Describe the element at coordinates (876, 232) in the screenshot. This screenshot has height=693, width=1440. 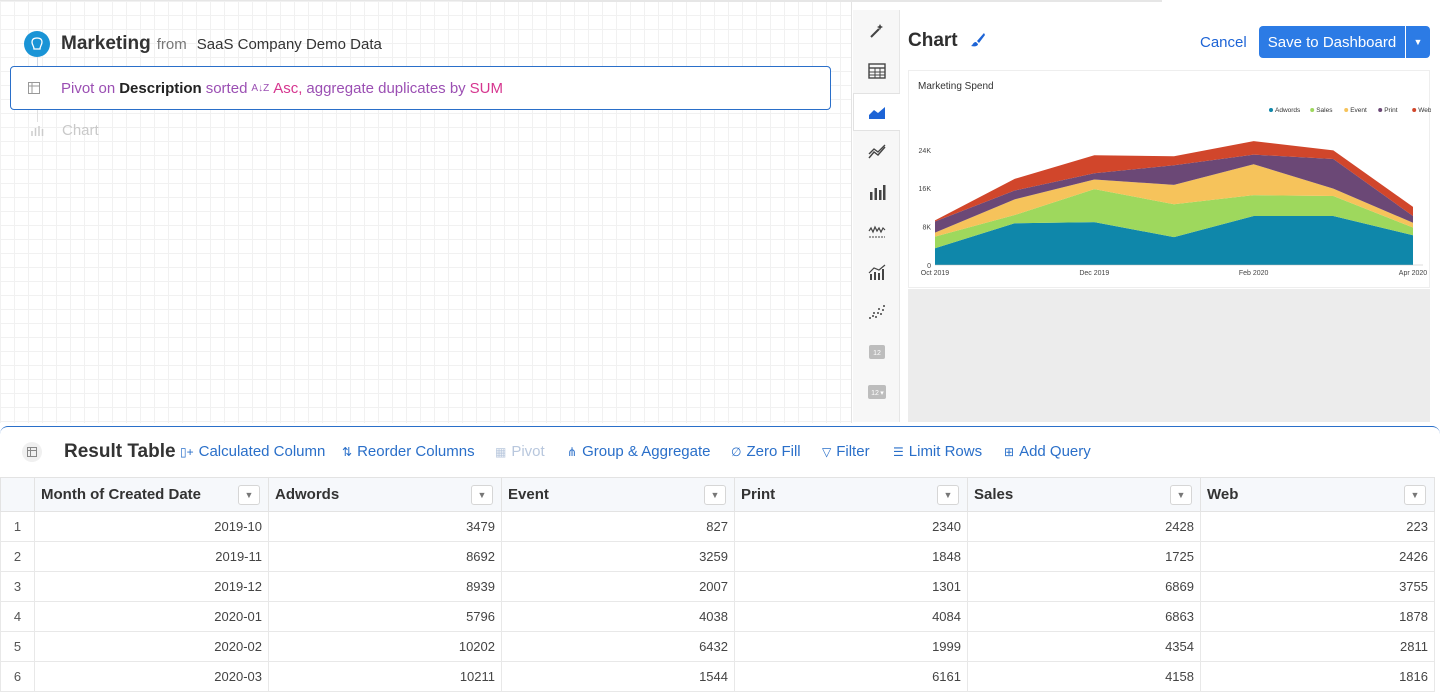
I see `sparkline-icon` at that location.